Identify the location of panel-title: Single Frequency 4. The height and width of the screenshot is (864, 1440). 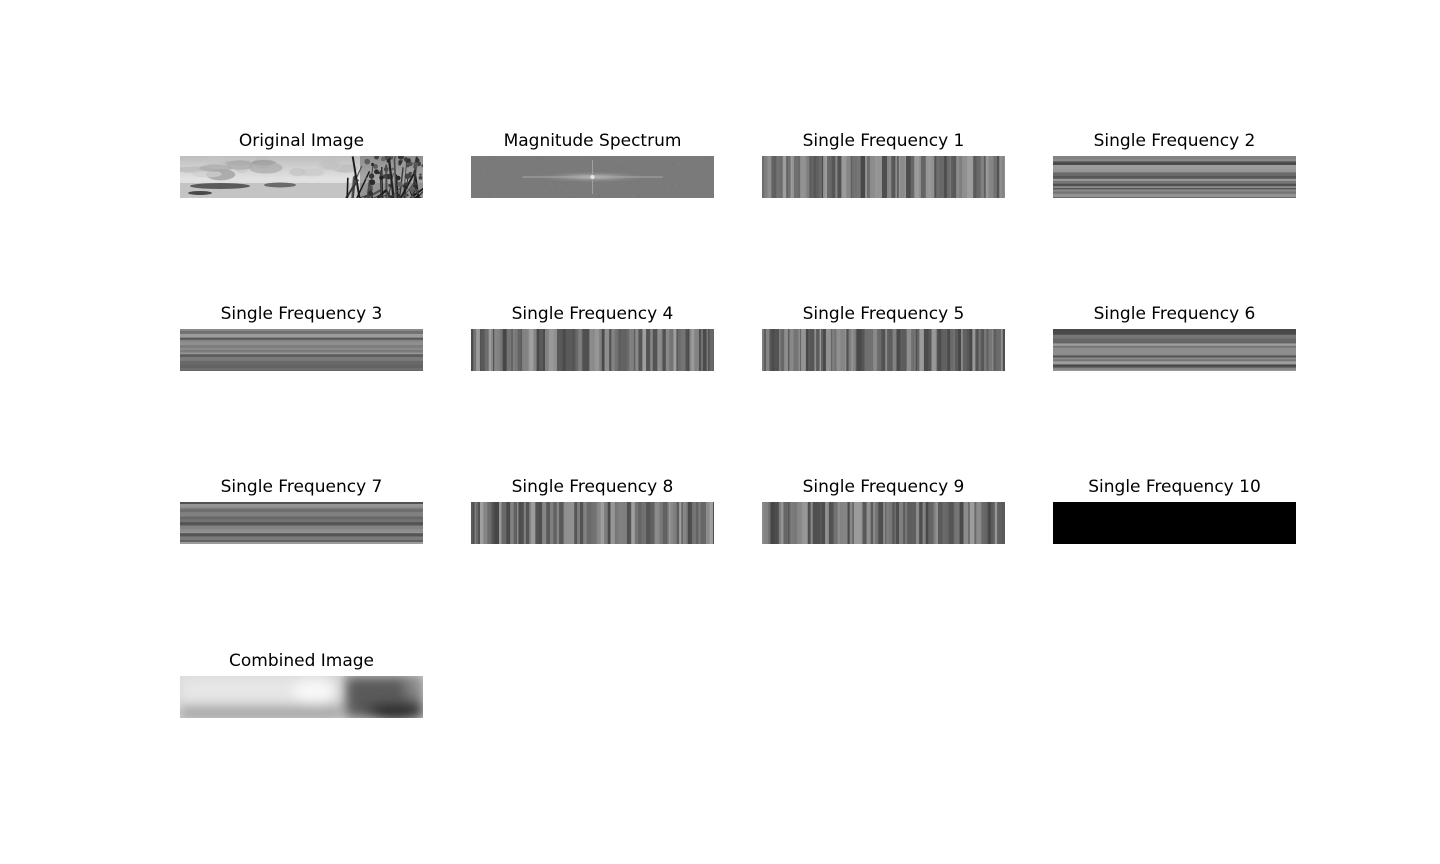
(592, 314).